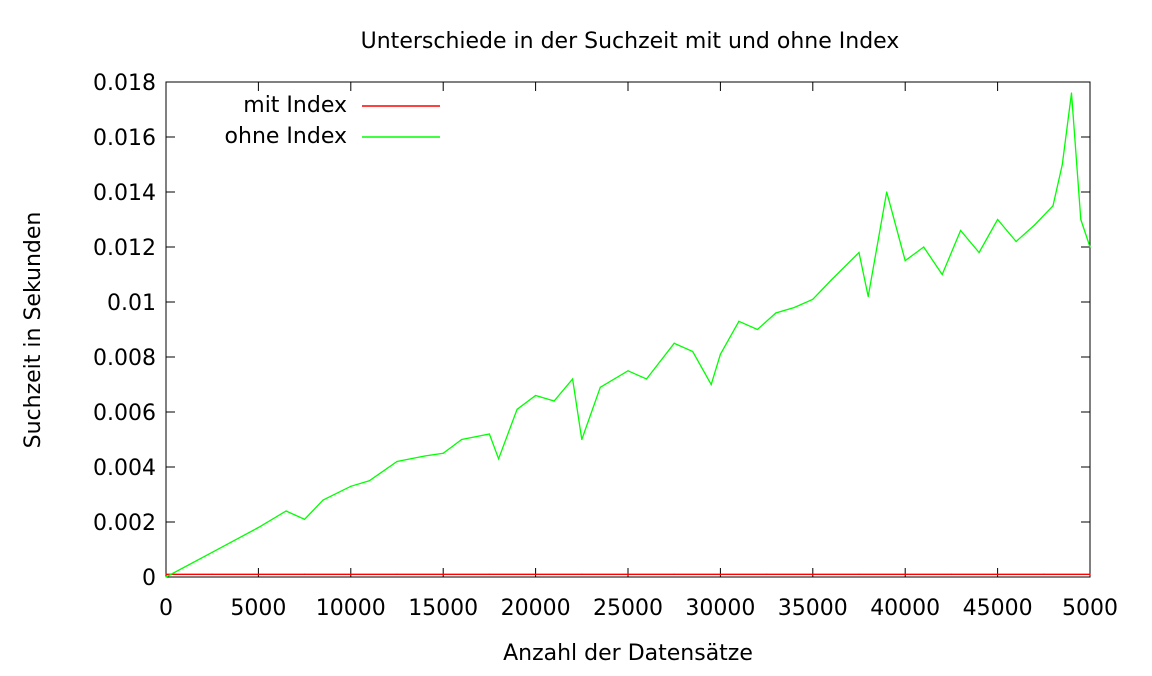 The image size is (1152, 676). I want to click on y-tick-label: 0.014, so click(124, 193).